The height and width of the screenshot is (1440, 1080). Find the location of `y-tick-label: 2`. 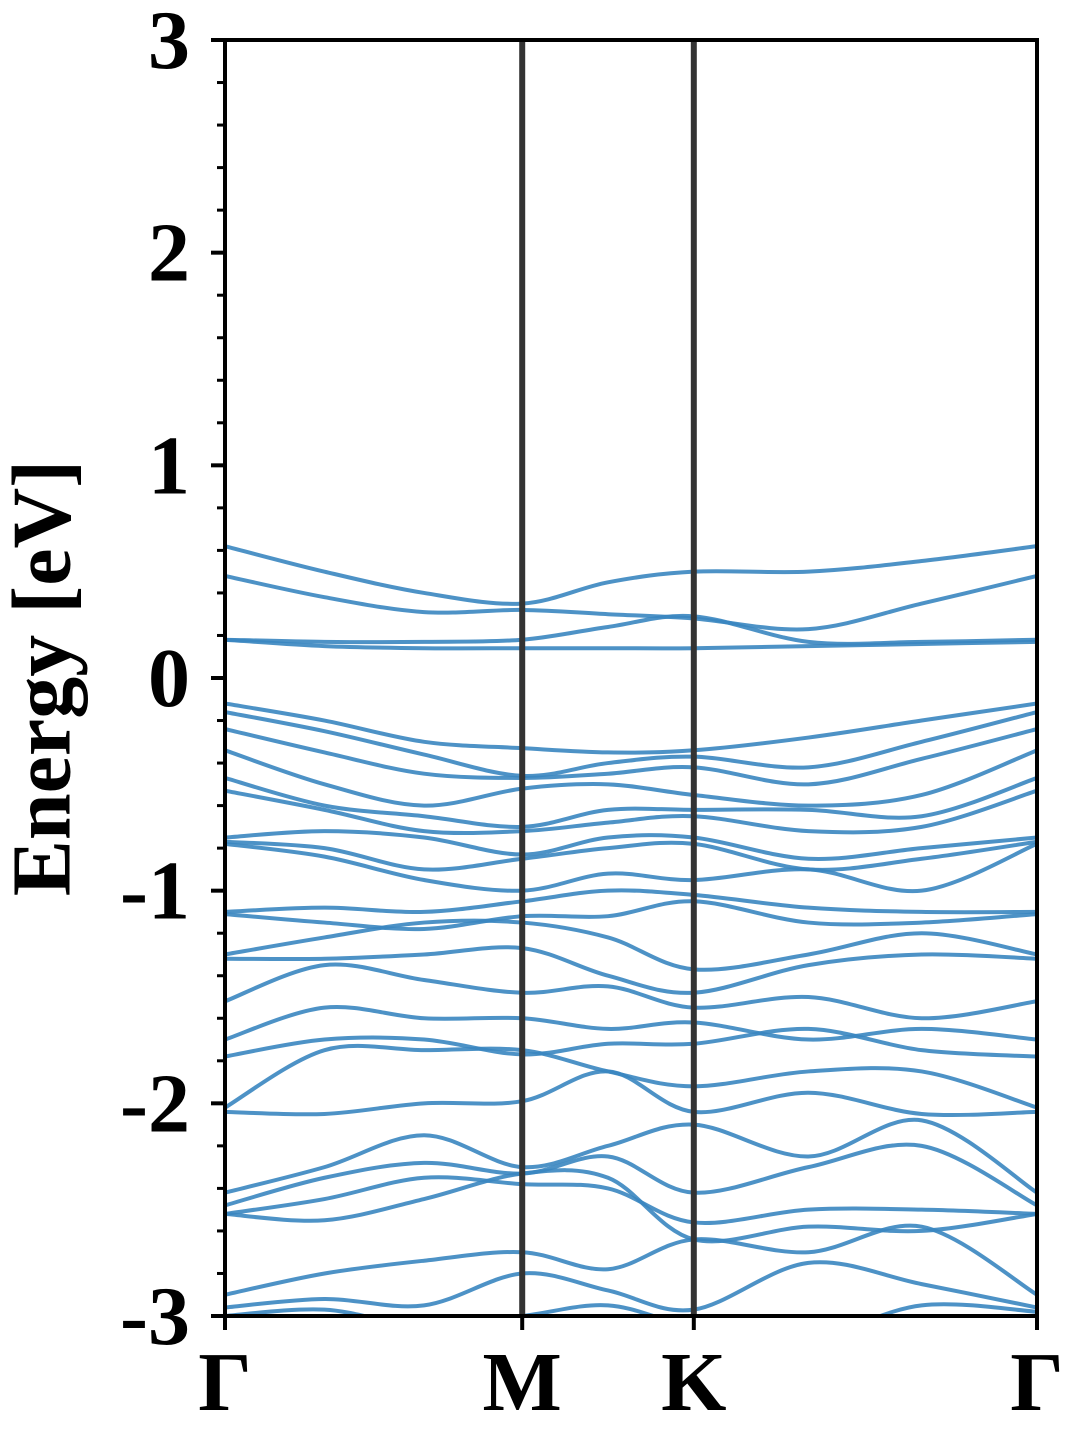

y-tick-label: 2 is located at coordinates (169, 253).